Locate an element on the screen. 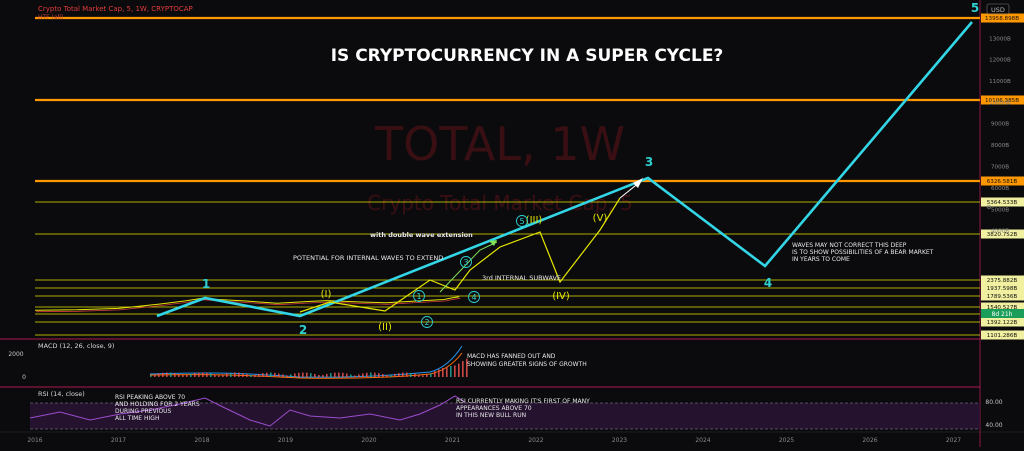 The width and height of the screenshot is (1024, 451). price-axis-tick-6: 7000B is located at coordinates (1000, 168).